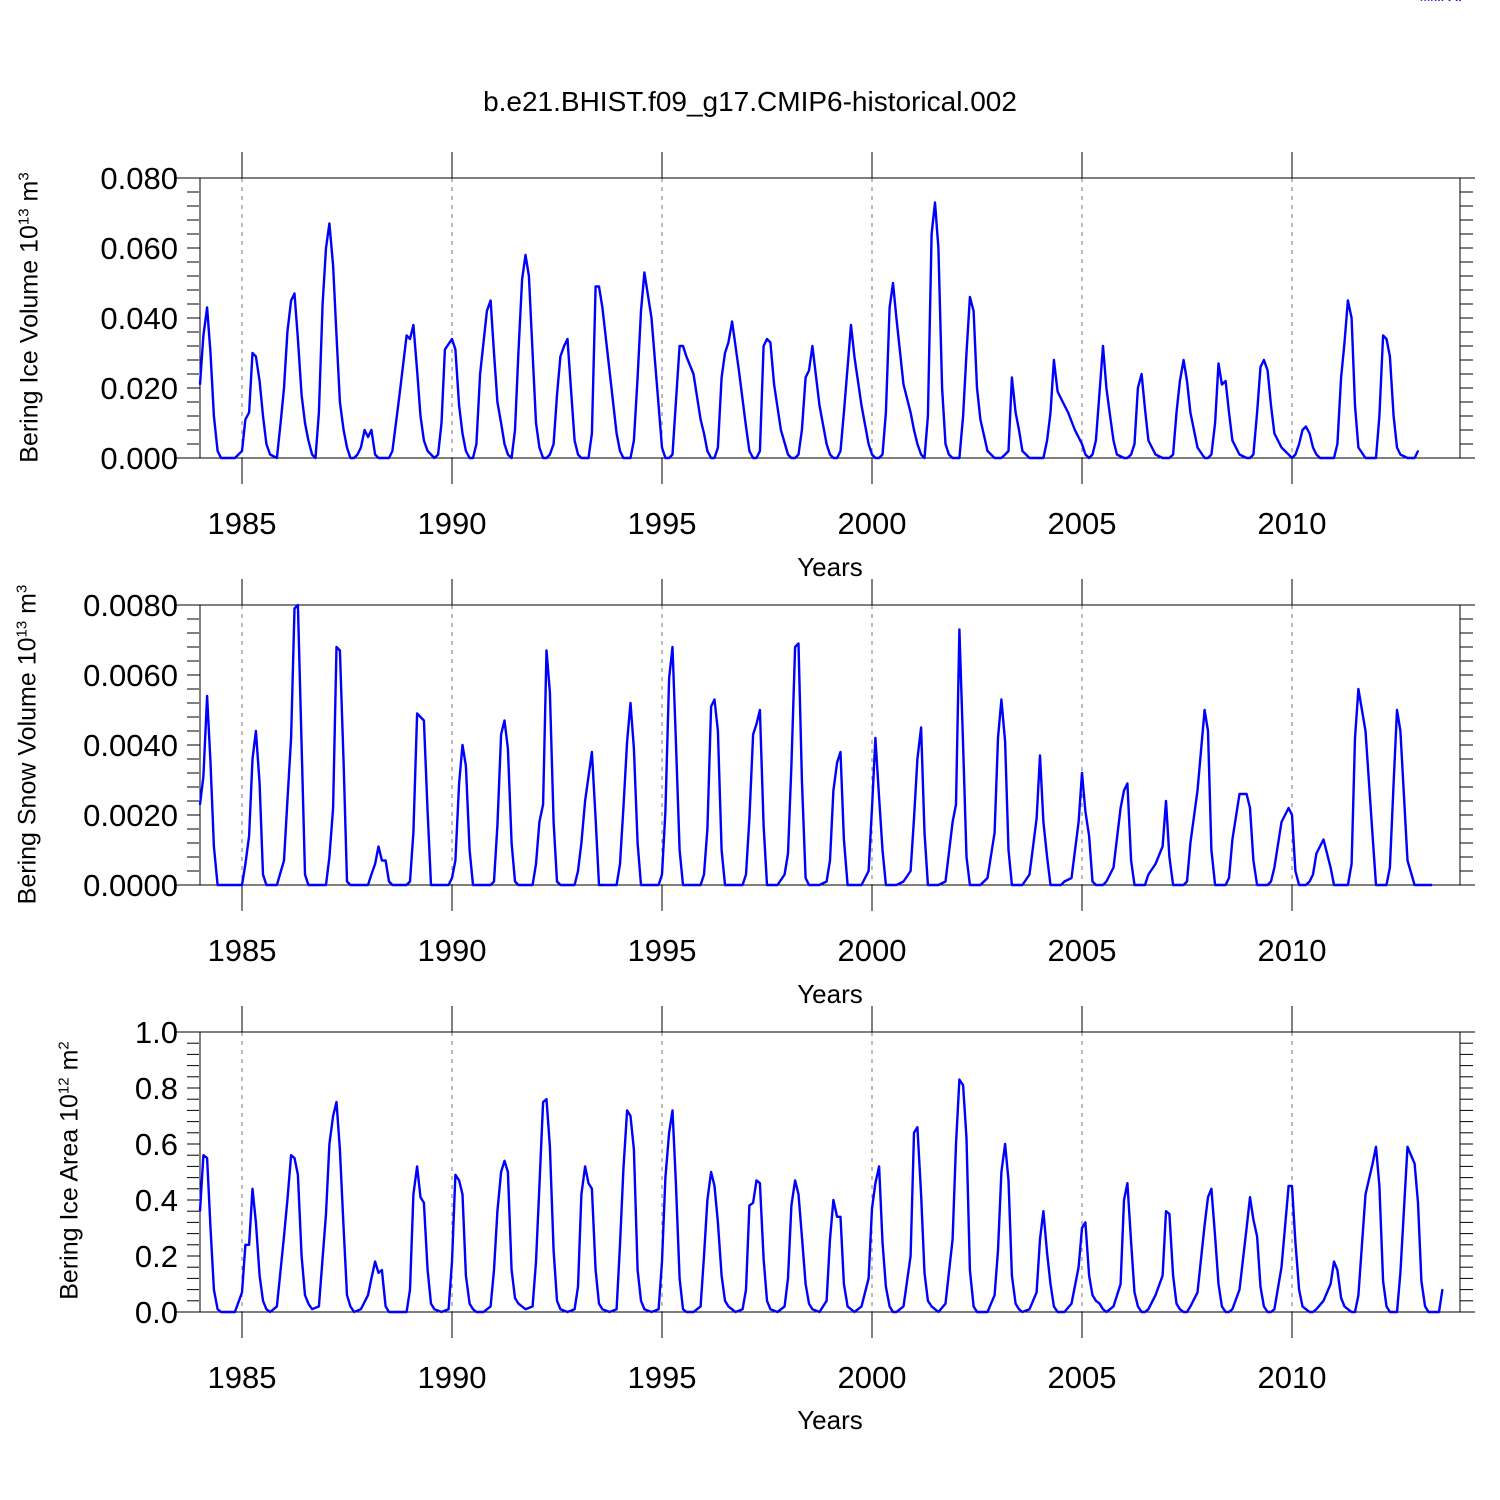  I want to click on y-tick-label: 0.080, so click(139, 178).